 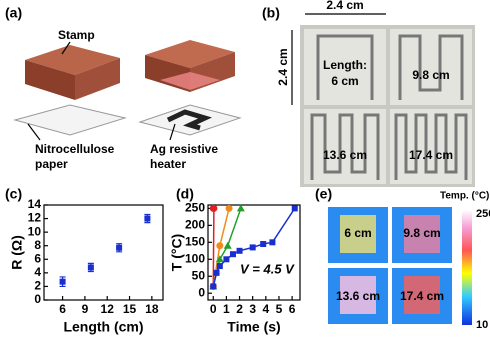 What do you see at coordinates (37, 272) in the screenshot?
I see `y-tick-label: 4` at bounding box center [37, 272].